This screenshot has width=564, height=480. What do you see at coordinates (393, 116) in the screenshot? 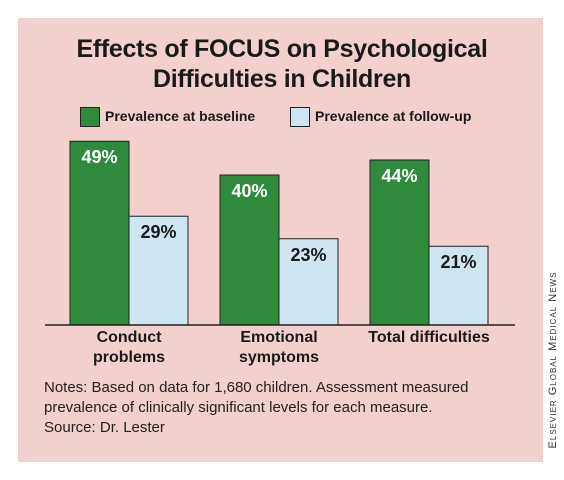
I see `legend-label: Prevalence at follow-up` at bounding box center [393, 116].